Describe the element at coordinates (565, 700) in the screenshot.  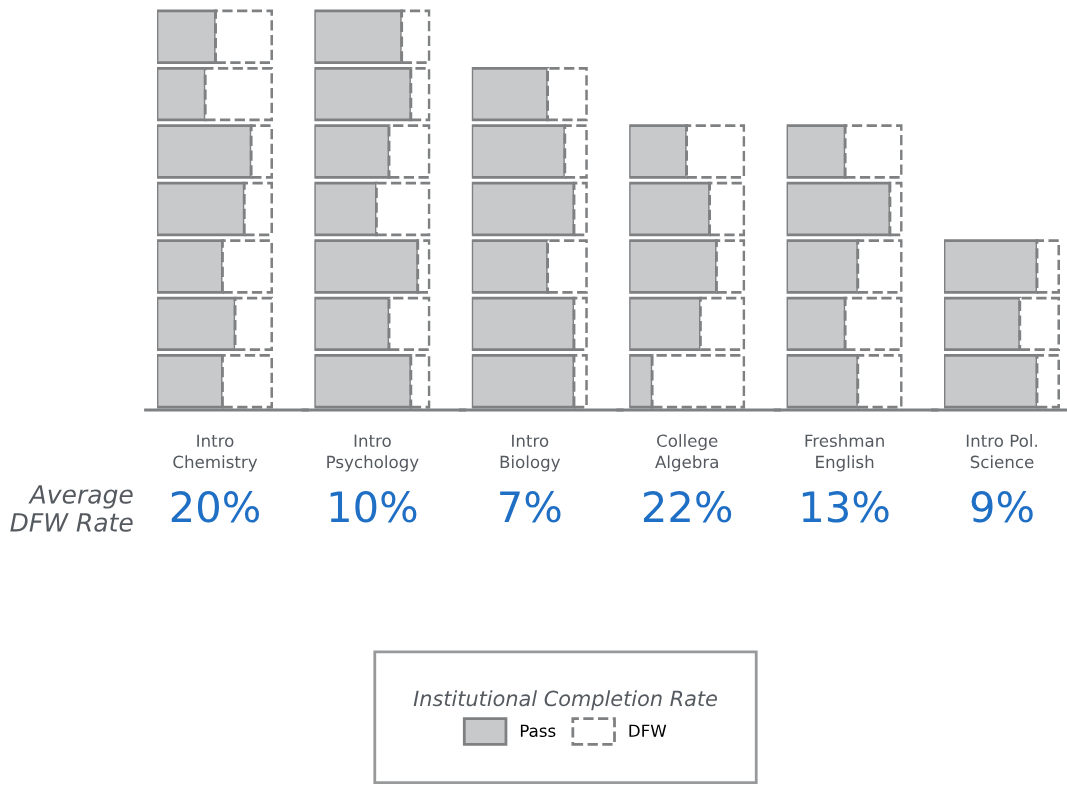
I see `legend-title: Institutional Completion Rate` at that location.